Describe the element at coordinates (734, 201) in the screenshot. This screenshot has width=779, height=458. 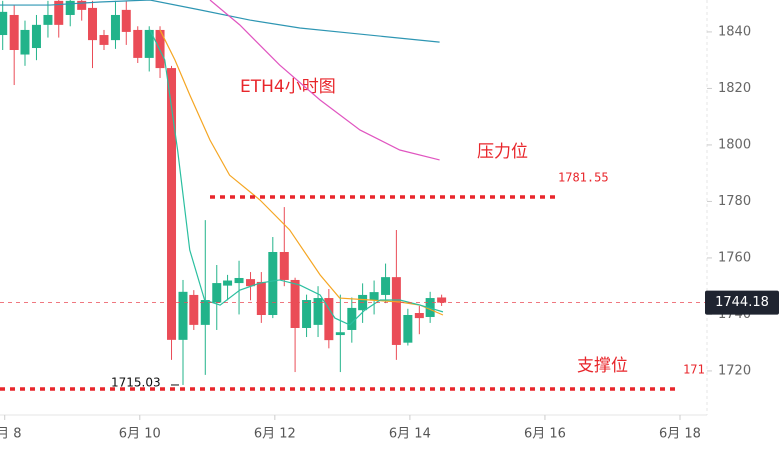
I see `y-tick-label: 1780` at that location.